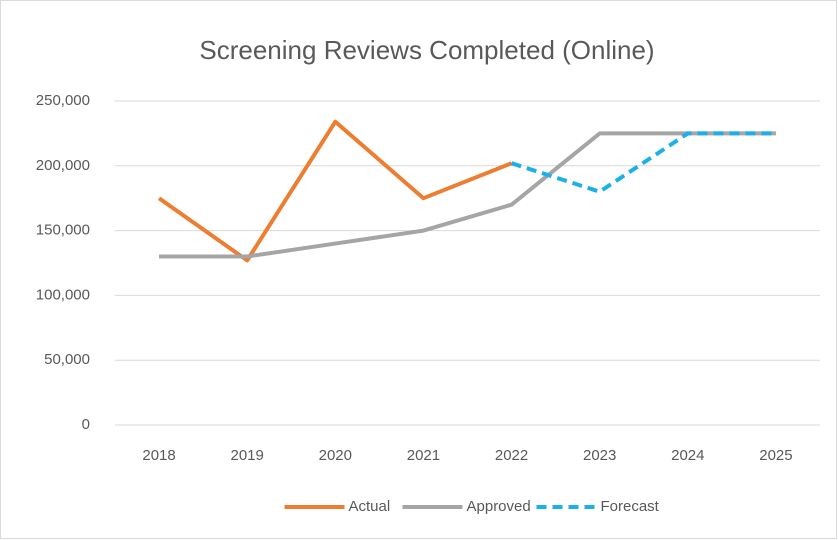 This screenshot has height=540, width=838. Describe the element at coordinates (63, 294) in the screenshot. I see `y-tick-label: 100,000` at that location.